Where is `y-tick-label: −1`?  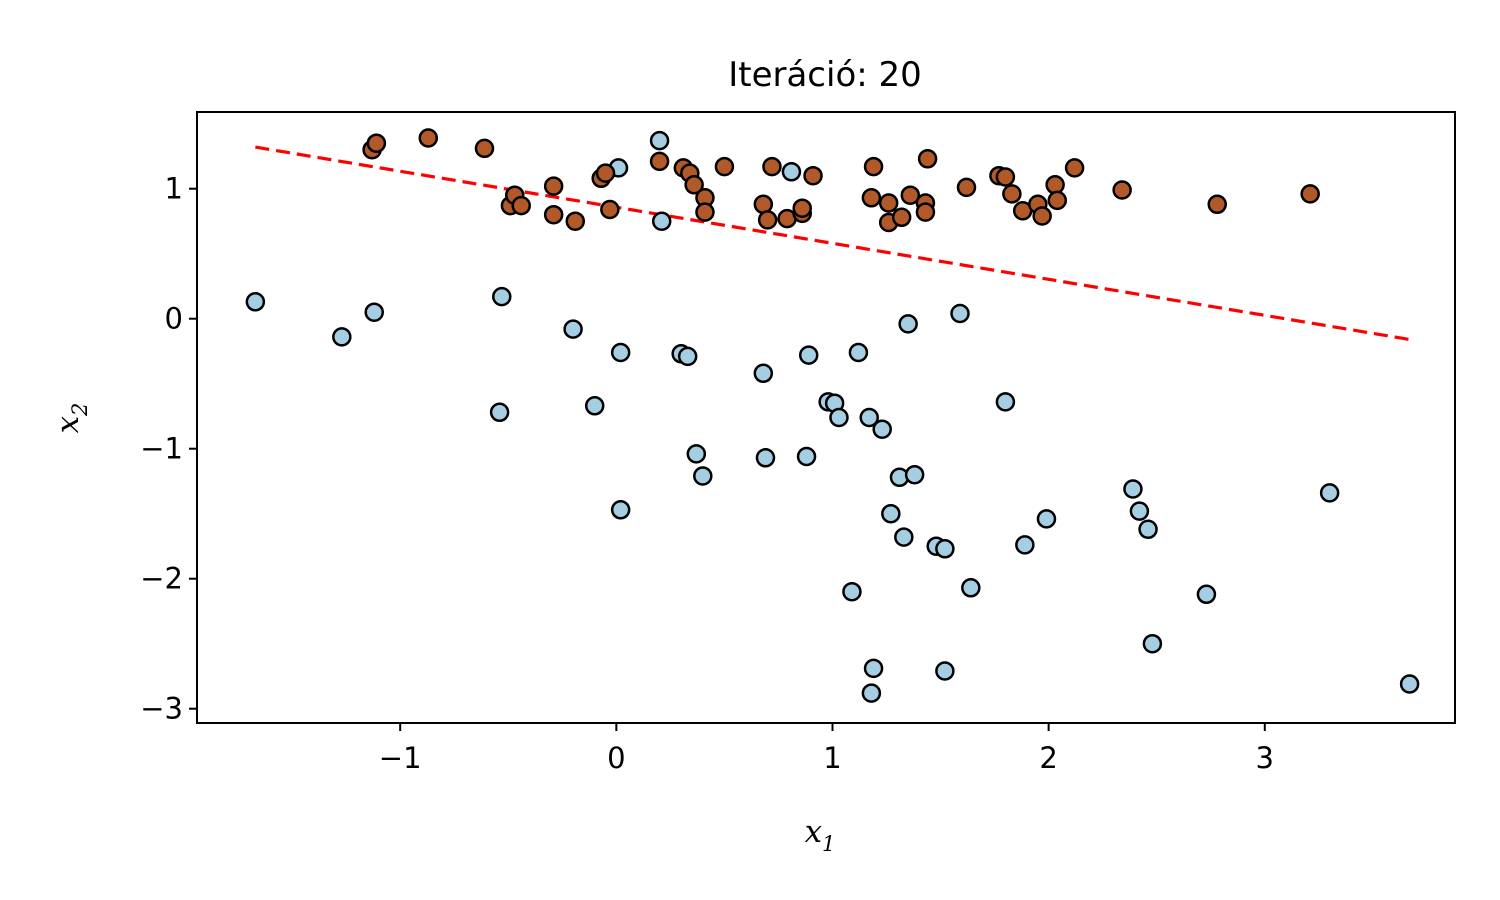
y-tick-label: −1 is located at coordinates (161, 449).